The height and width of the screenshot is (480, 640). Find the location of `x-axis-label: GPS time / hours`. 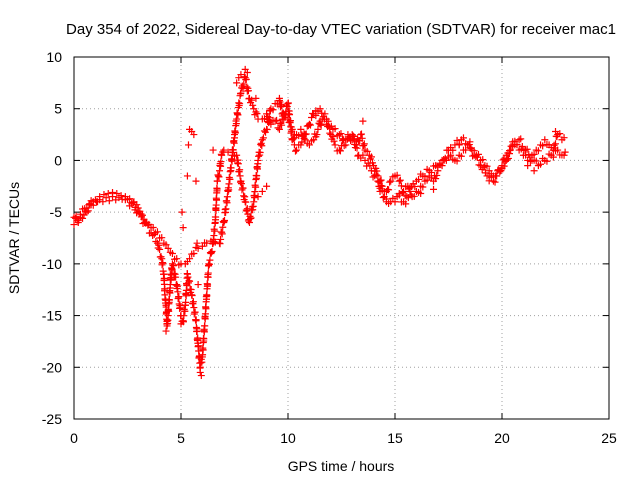

x-axis-label: GPS time / hours is located at coordinates (341, 466).